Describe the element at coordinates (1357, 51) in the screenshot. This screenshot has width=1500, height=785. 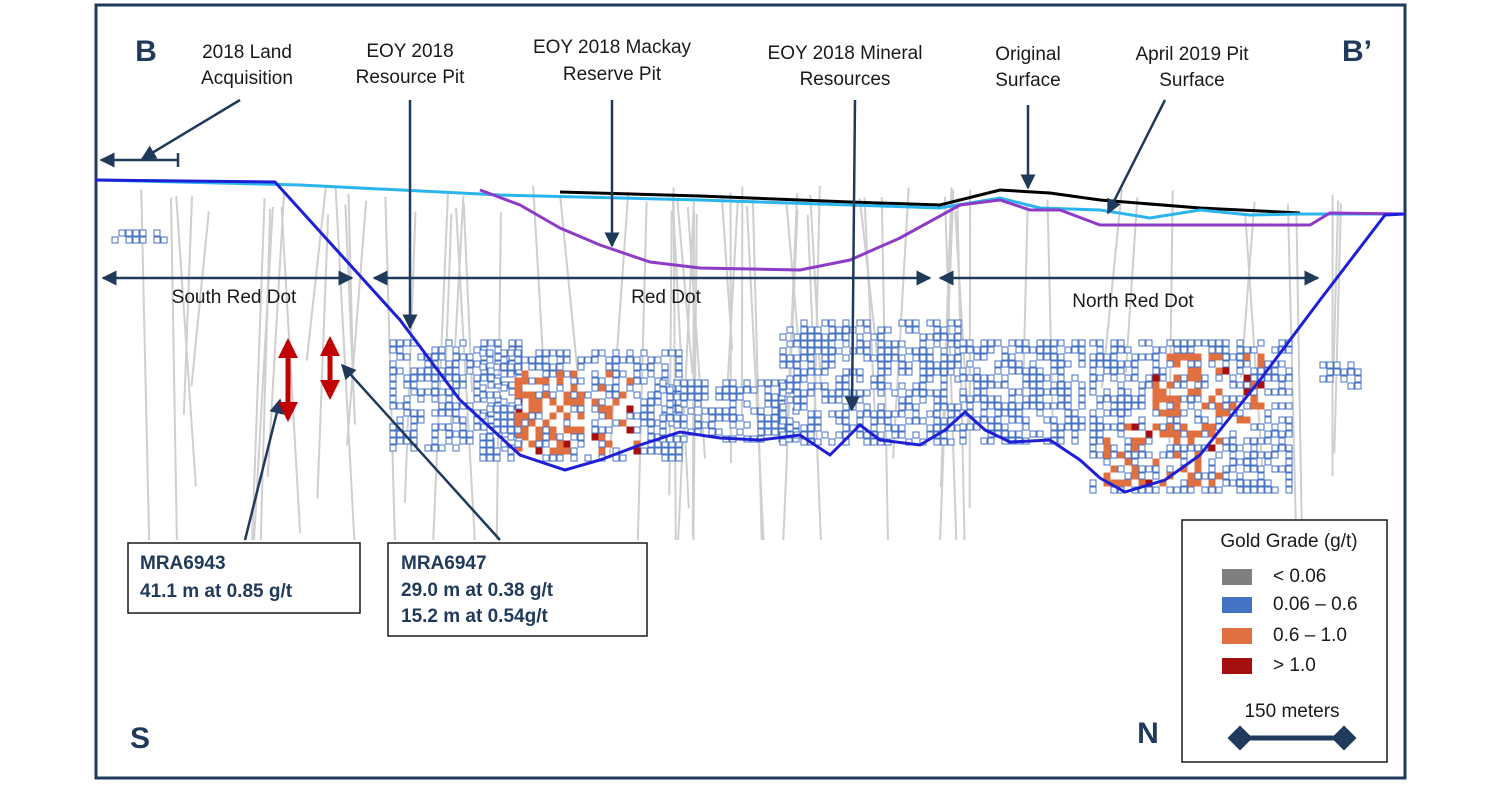
I see `section-end: B’` at that location.